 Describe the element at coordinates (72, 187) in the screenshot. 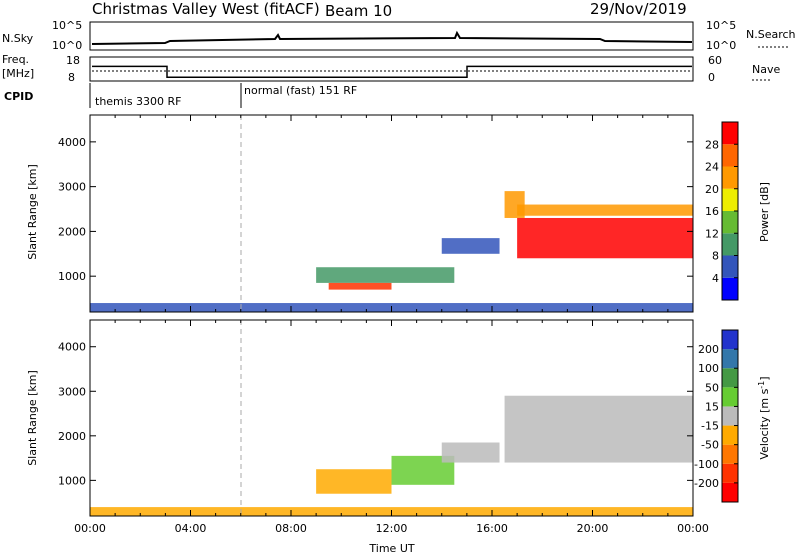

I see `power-ytick-label: 3000` at that location.